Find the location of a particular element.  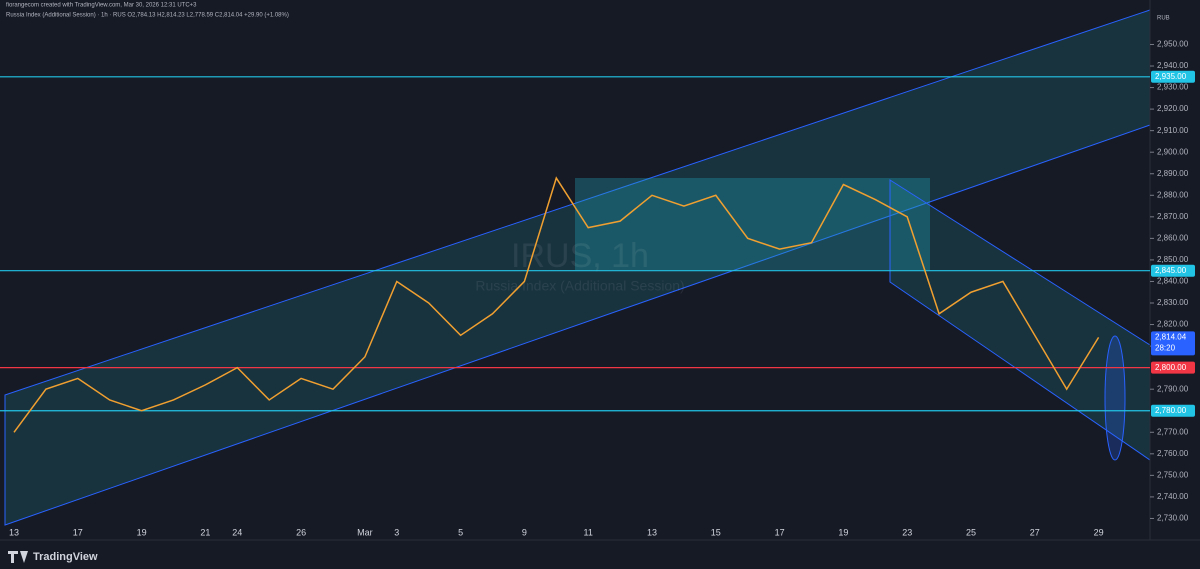

y-tick-label: 2,760.00 is located at coordinates (1173, 453).